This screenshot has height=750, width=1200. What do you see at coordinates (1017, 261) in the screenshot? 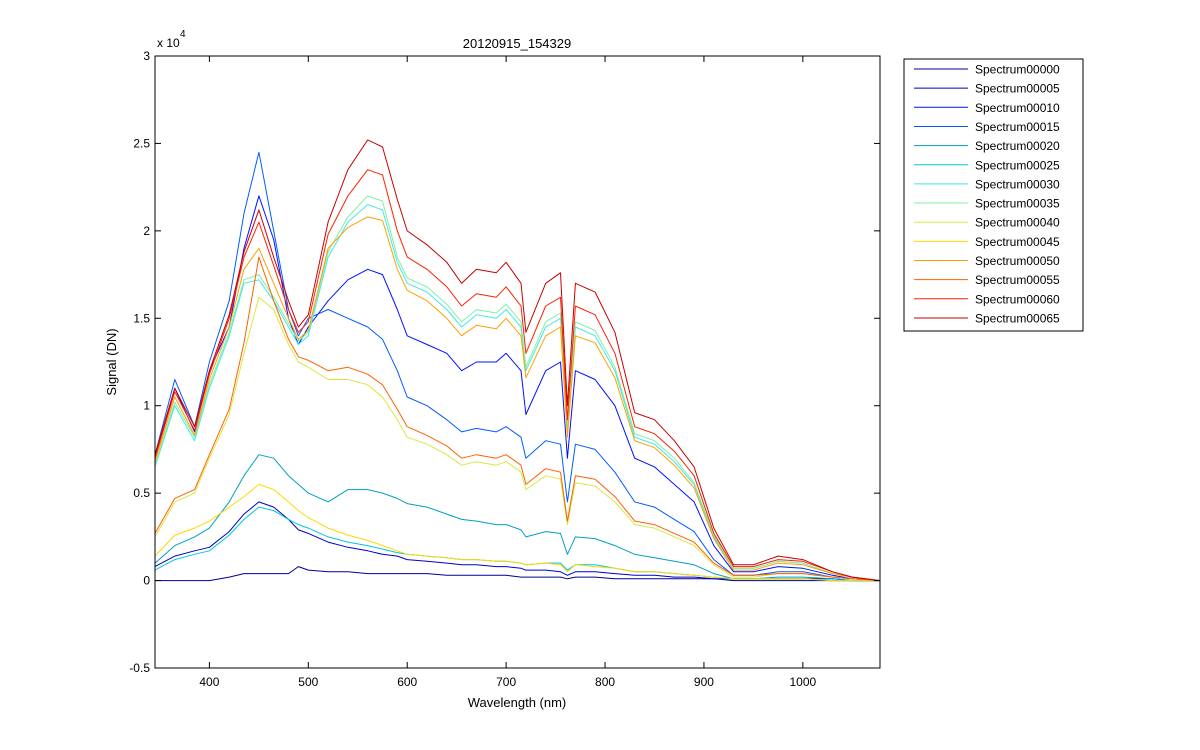
I see `legend-label-Spectrum00050: Spectrum00050` at bounding box center [1017, 261].